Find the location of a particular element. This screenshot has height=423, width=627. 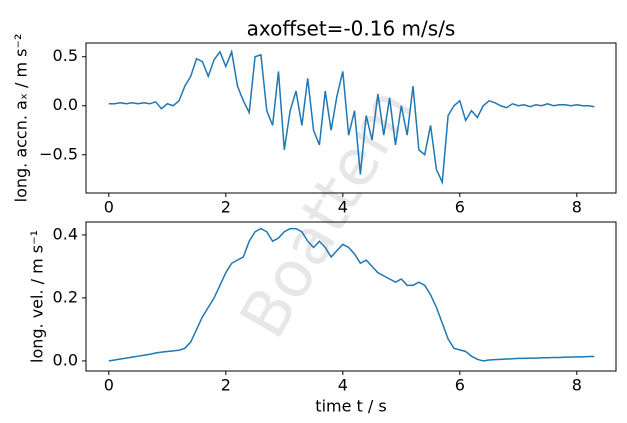

y-tick-label: 0.5 is located at coordinates (65, 55).